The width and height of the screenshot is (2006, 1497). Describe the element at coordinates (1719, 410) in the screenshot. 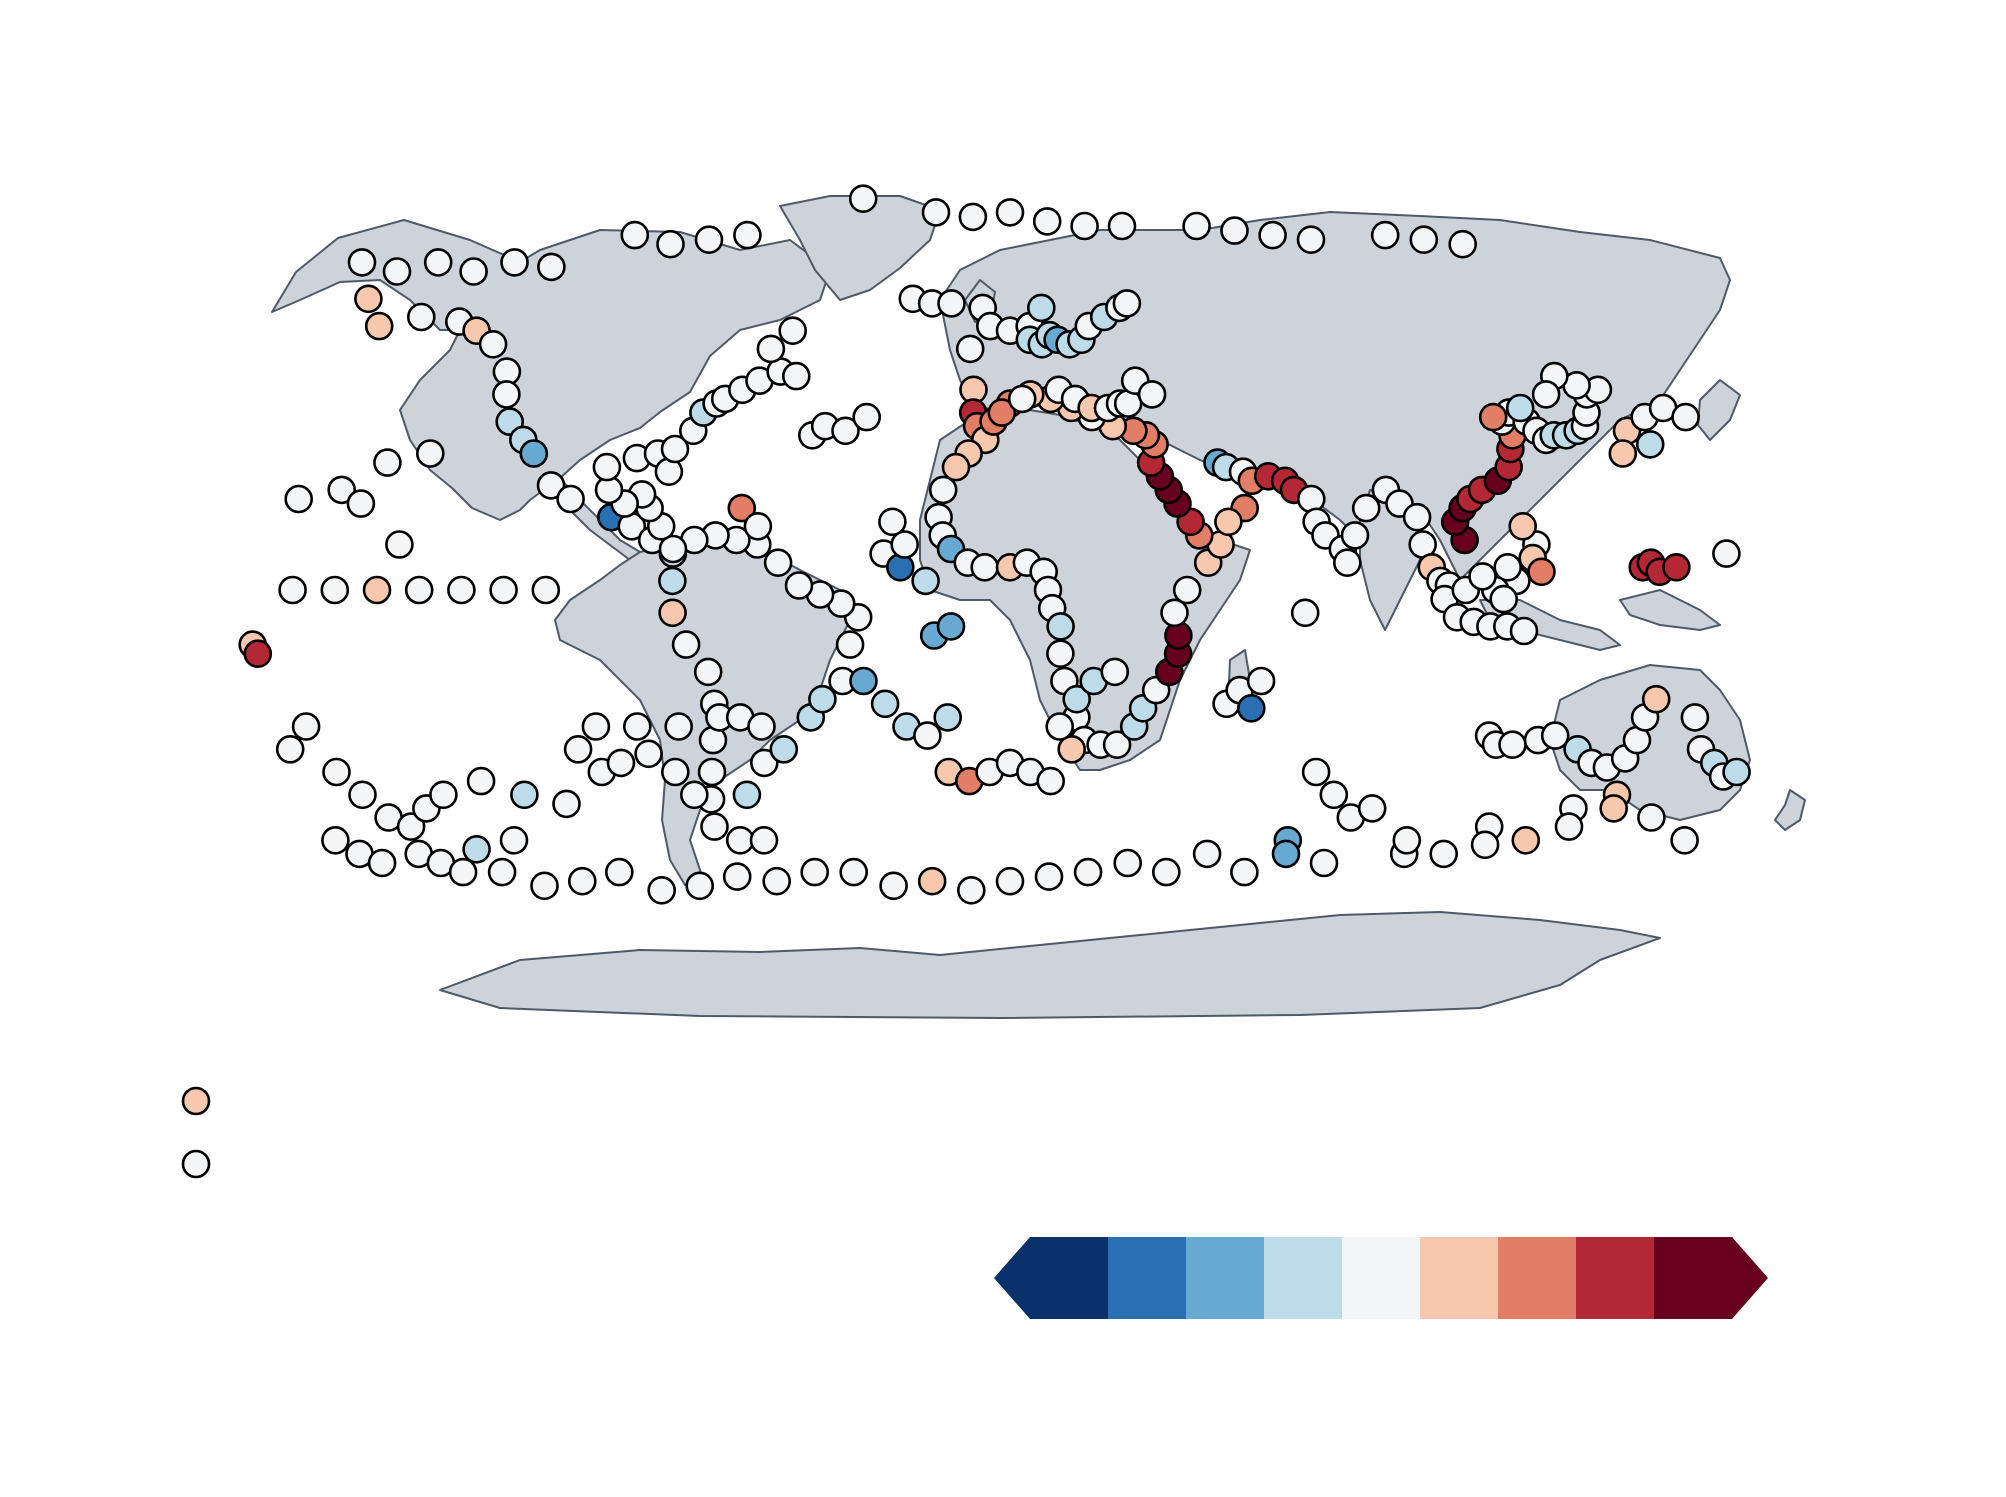

I see `japan` at that location.